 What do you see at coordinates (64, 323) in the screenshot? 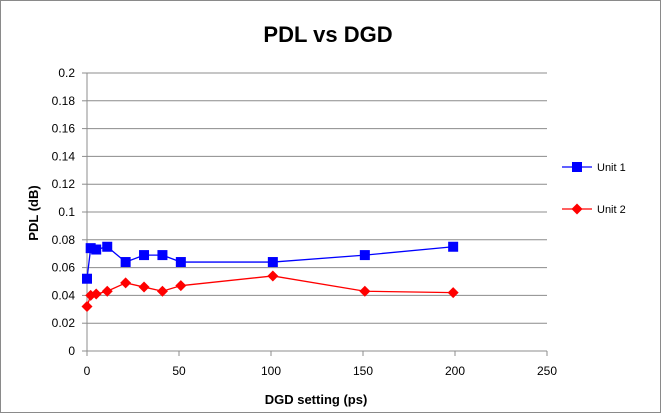
I see `y-tick-label: 0.02` at bounding box center [64, 323].